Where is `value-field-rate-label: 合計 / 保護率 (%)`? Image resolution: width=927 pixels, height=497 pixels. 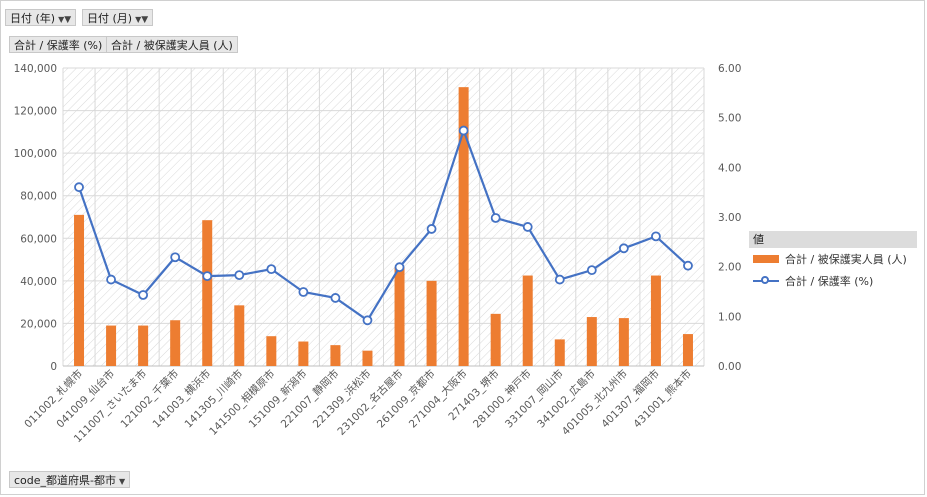 value-field-rate-label: 合計 / 保護率 (%) is located at coordinates (58, 45).